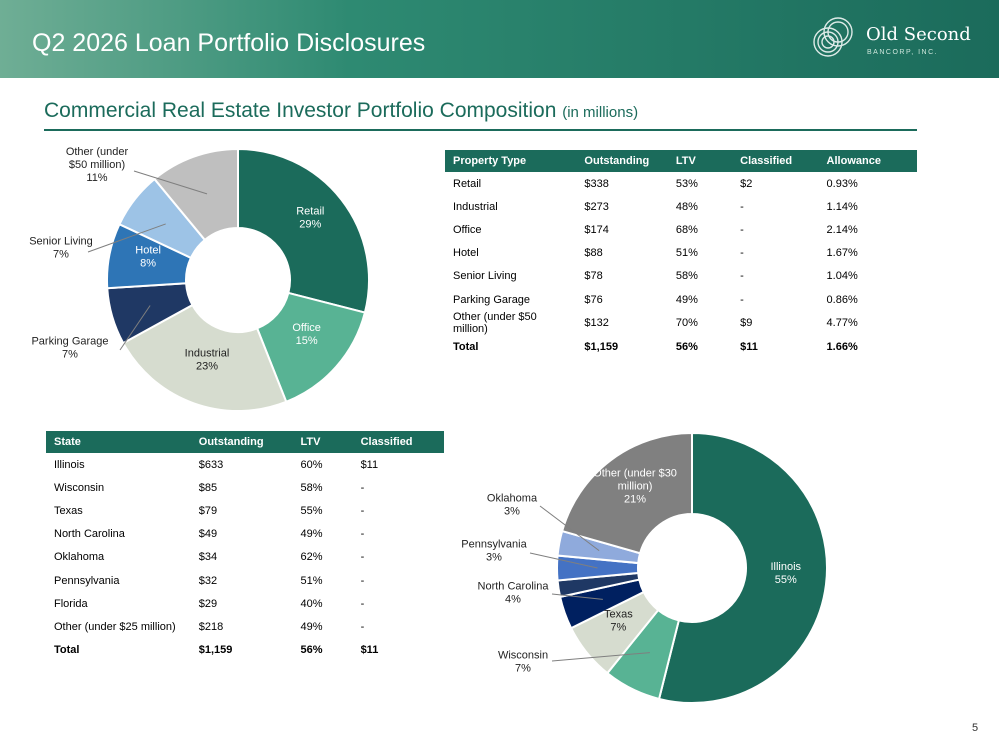 The image size is (999, 750). Describe the element at coordinates (245, 580) in the screenshot. I see `table-row: Pennsylvania $32 51% -` at that location.